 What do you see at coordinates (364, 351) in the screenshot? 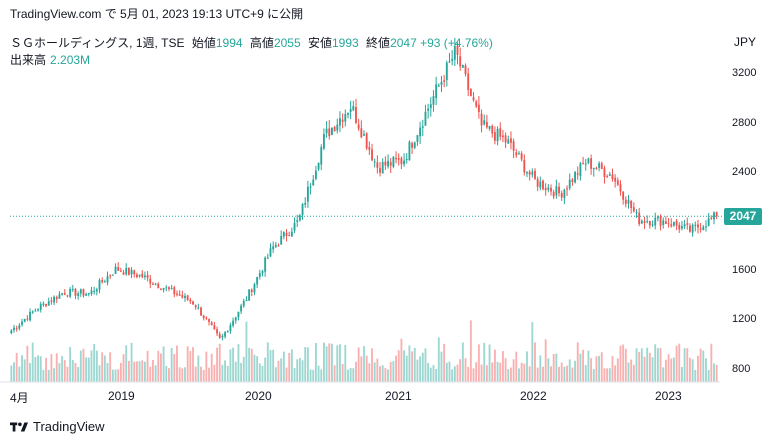
I see `volume-bars` at bounding box center [364, 351].